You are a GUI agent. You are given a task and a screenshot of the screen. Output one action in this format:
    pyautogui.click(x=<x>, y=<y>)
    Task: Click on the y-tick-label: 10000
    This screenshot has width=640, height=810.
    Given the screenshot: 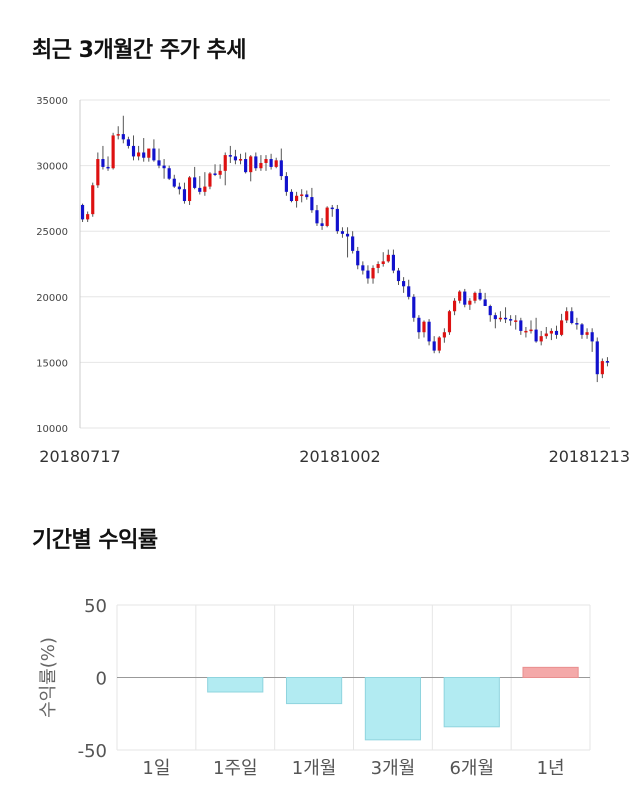 What is the action you would take?
    pyautogui.click(x=52, y=429)
    